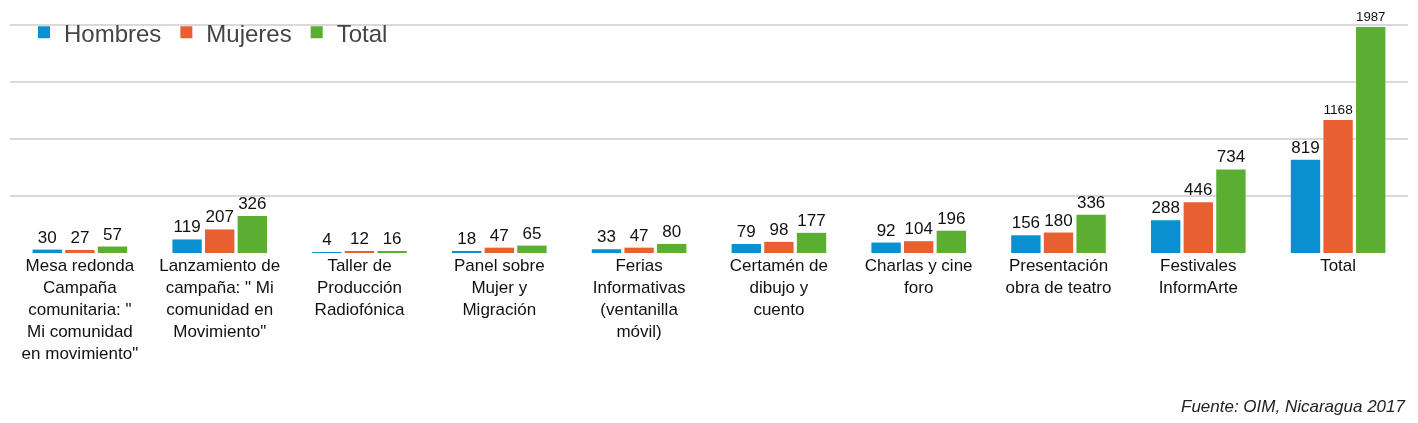 Image resolution: width=1418 pixels, height=423 pixels. I want to click on data-label: 734, so click(1231, 157).